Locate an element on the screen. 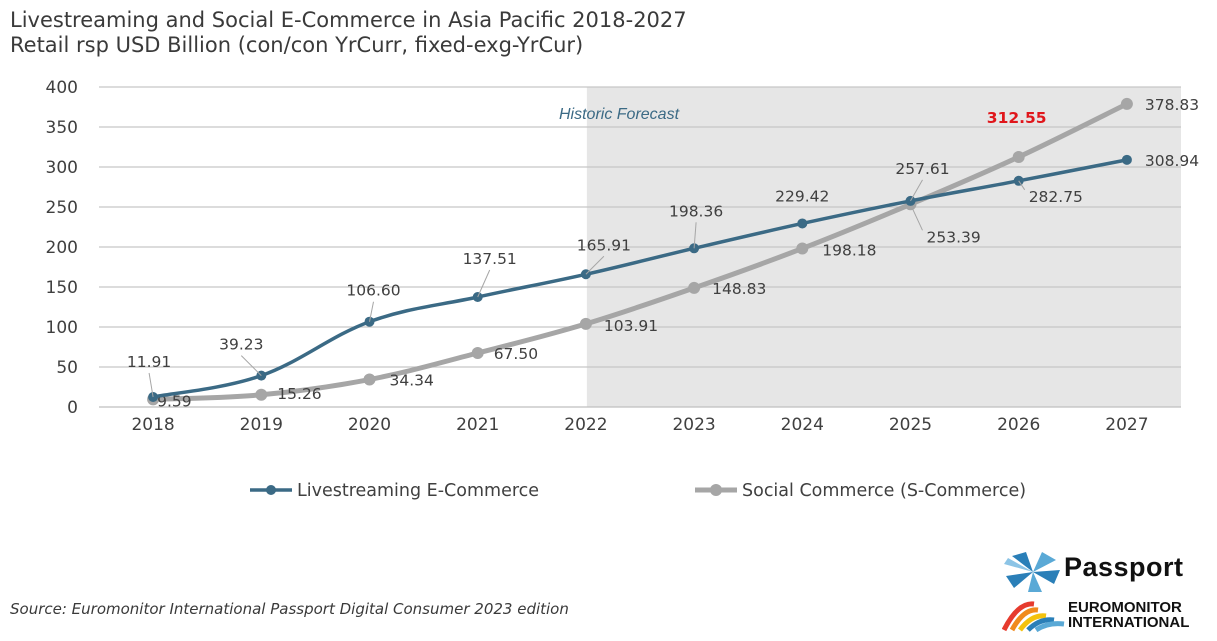 Image resolution: width=1217 pixels, height=641 pixels. x-tick-label: 2024 is located at coordinates (802, 425).